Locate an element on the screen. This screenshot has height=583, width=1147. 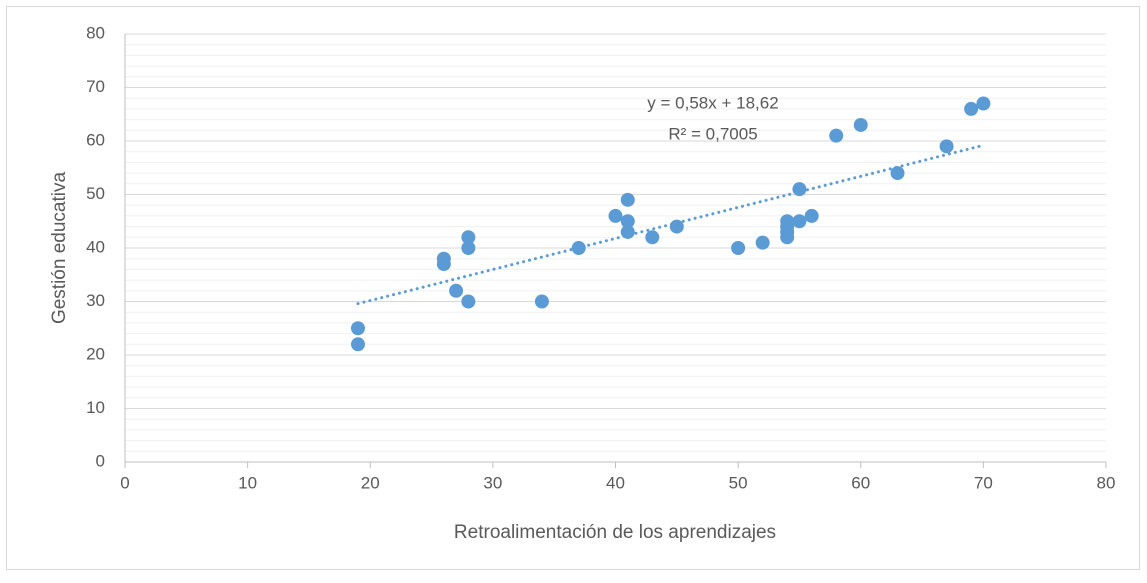
x-tick-label: 50 is located at coordinates (738, 482).